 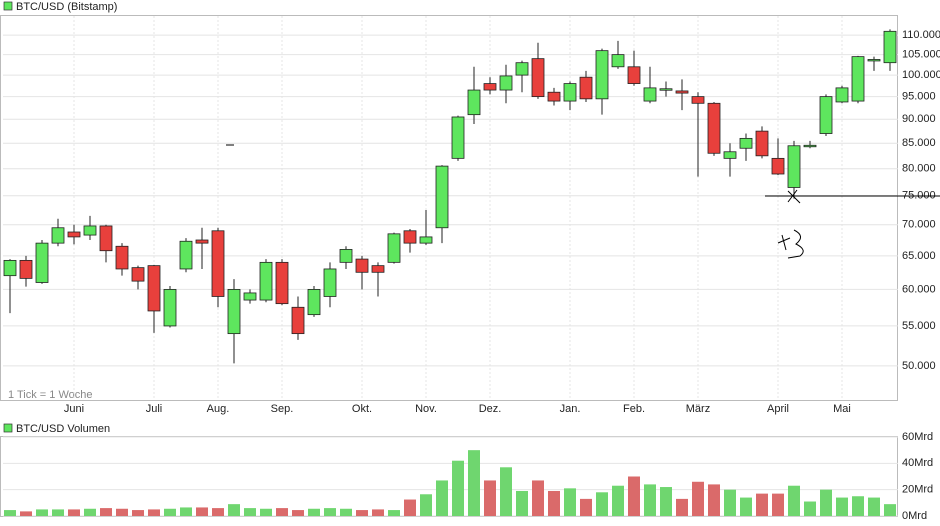 I want to click on x-tick-label: Sep., so click(x=282, y=409).